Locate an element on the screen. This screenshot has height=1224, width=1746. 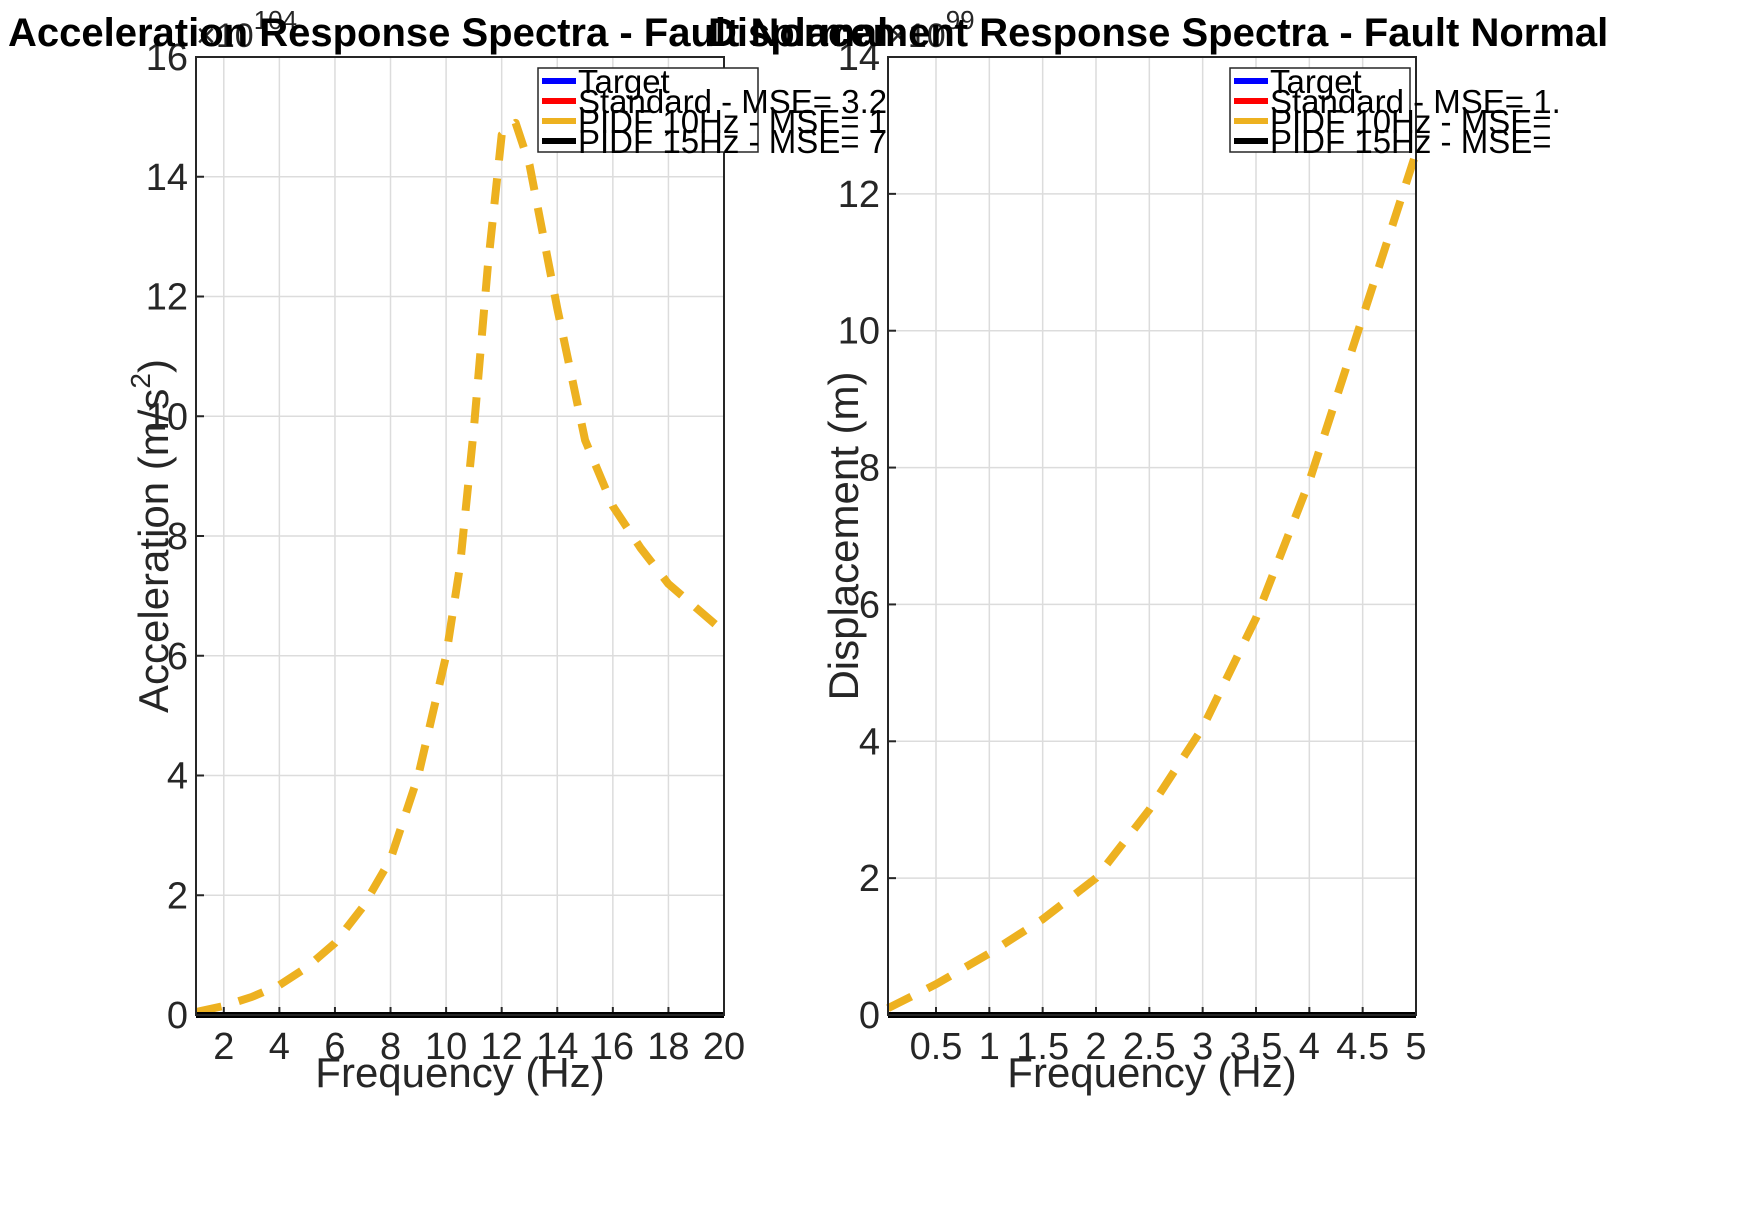
x-tick-label: 3 is located at coordinates (1202, 1047).